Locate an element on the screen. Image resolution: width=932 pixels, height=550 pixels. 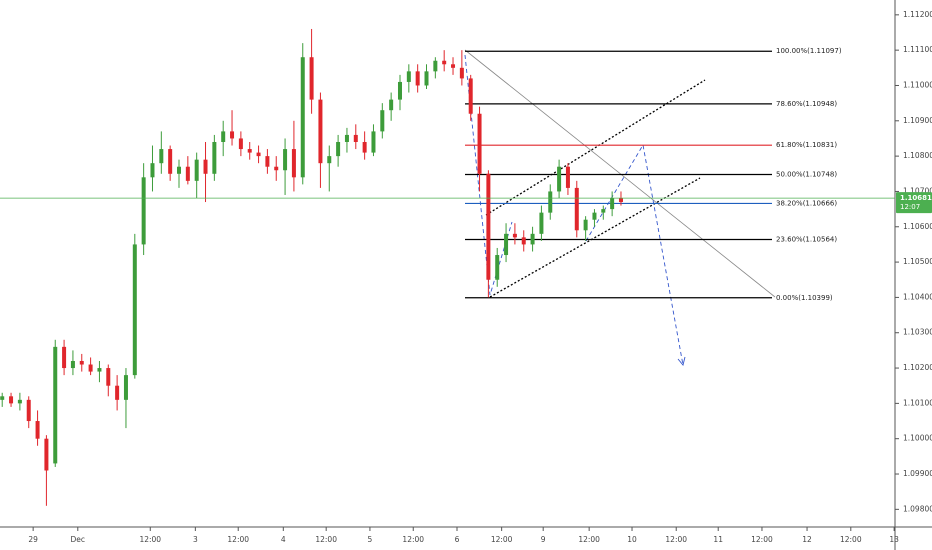
x-tick-label: 3 is located at coordinates (195, 539).